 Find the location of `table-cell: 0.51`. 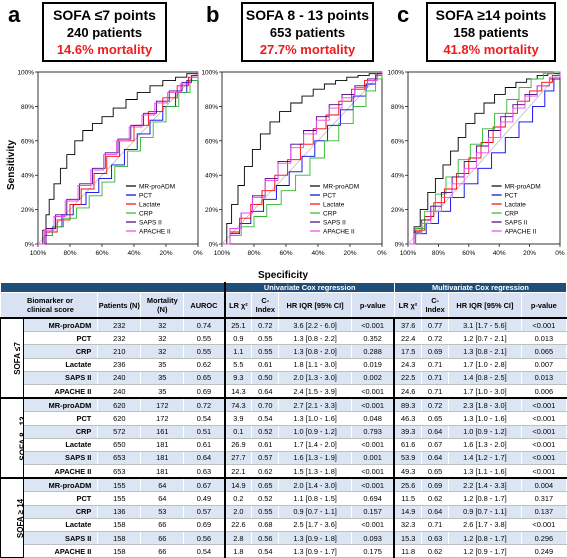

table-cell: 0.51 is located at coordinates (204, 431).